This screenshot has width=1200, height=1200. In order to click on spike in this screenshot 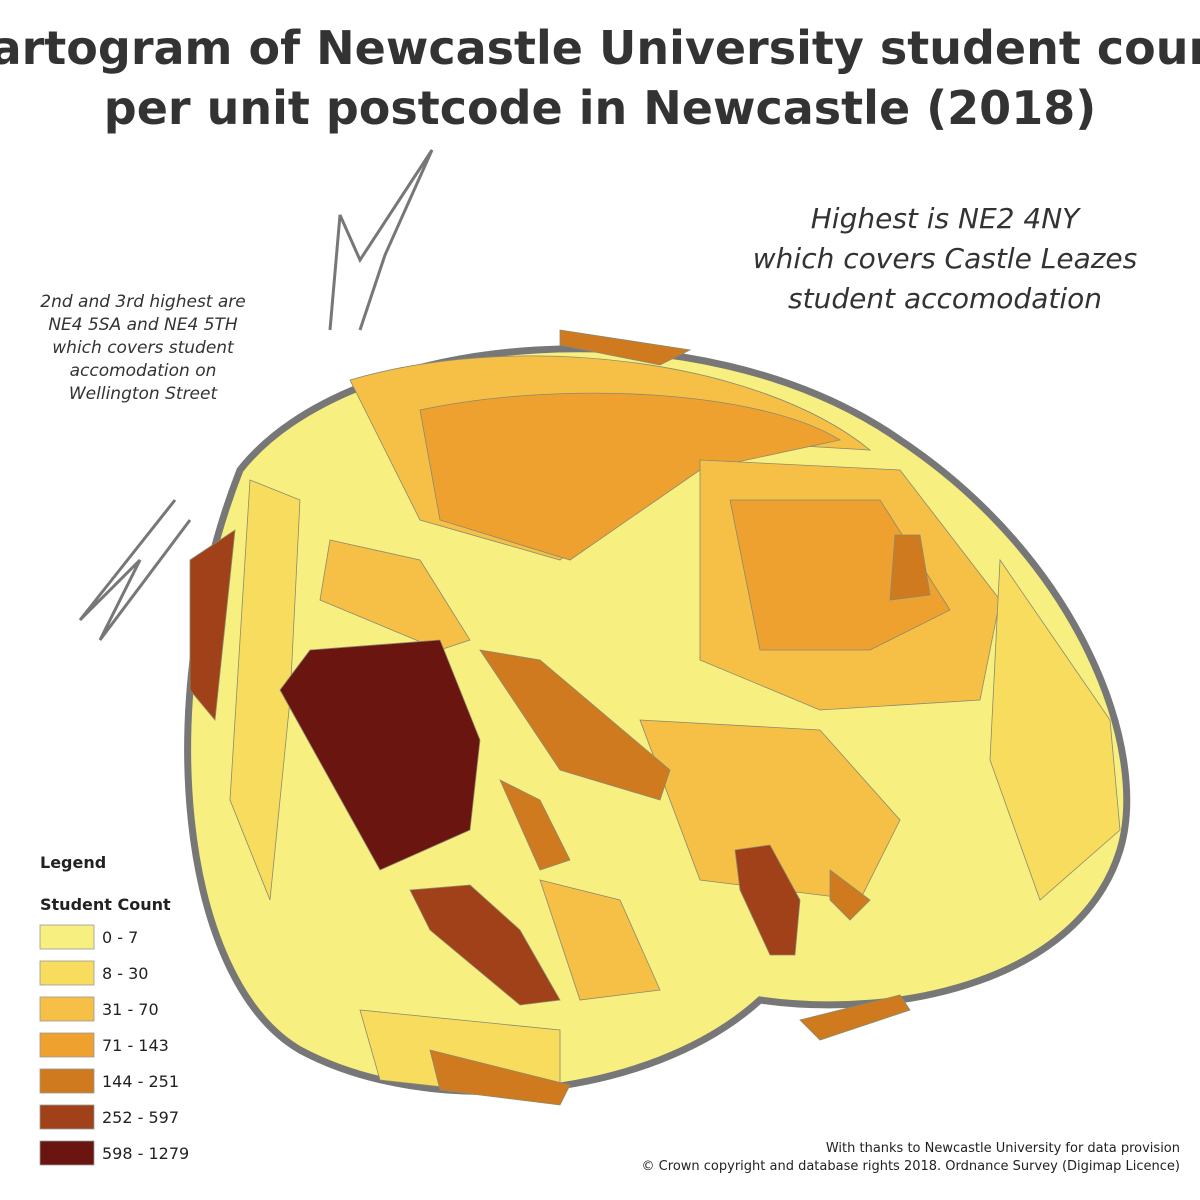, I will do `click(256, 395)`.